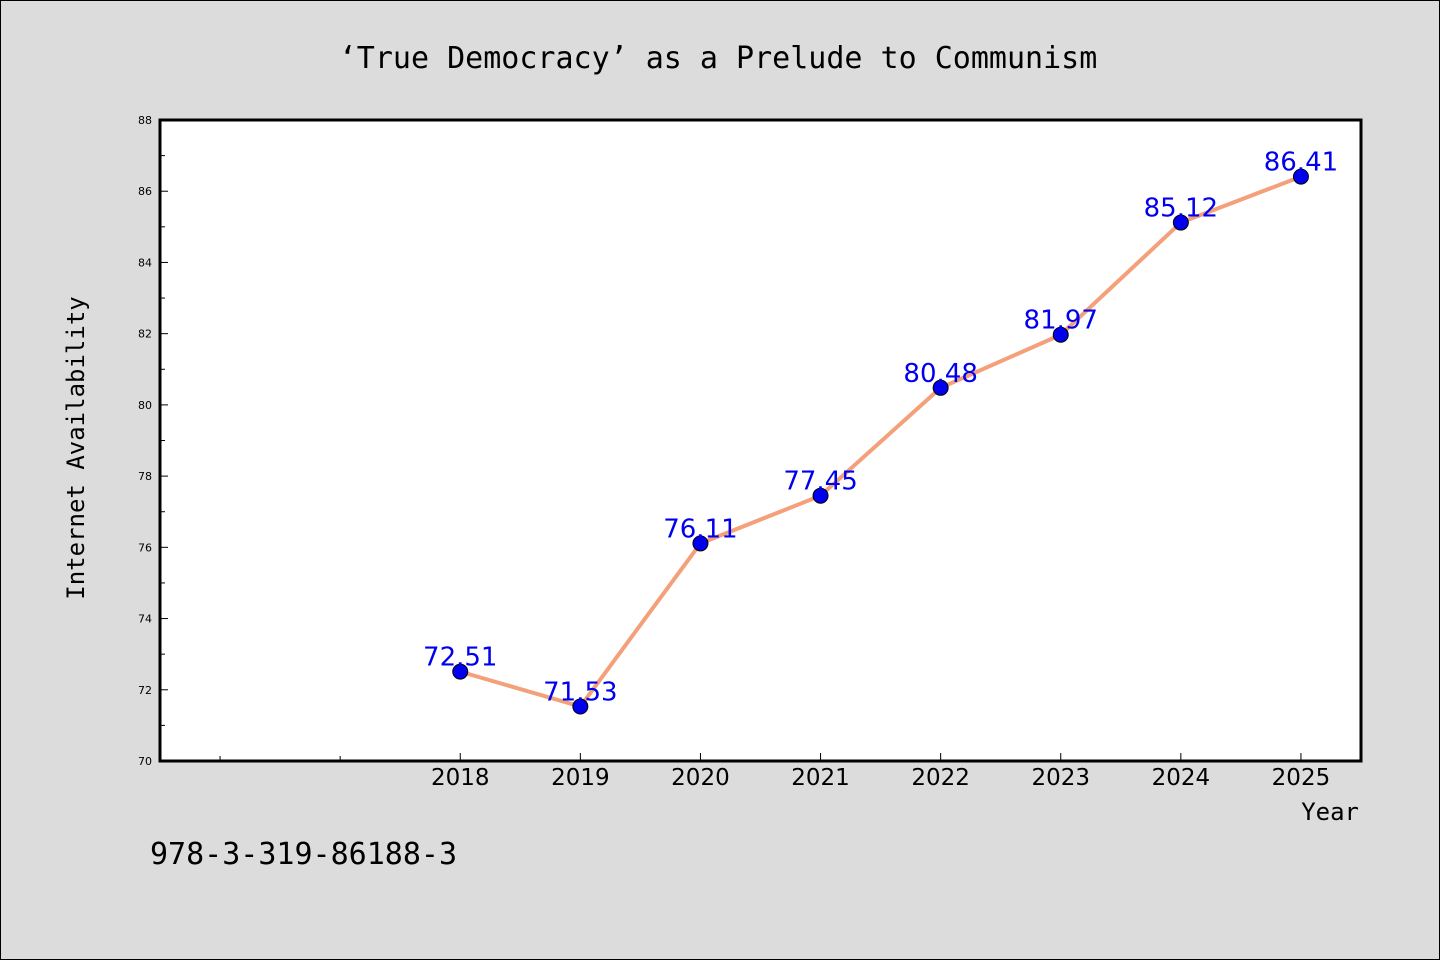  I want to click on isbn-footnote: 978-3-319-86188-3, so click(303, 854).